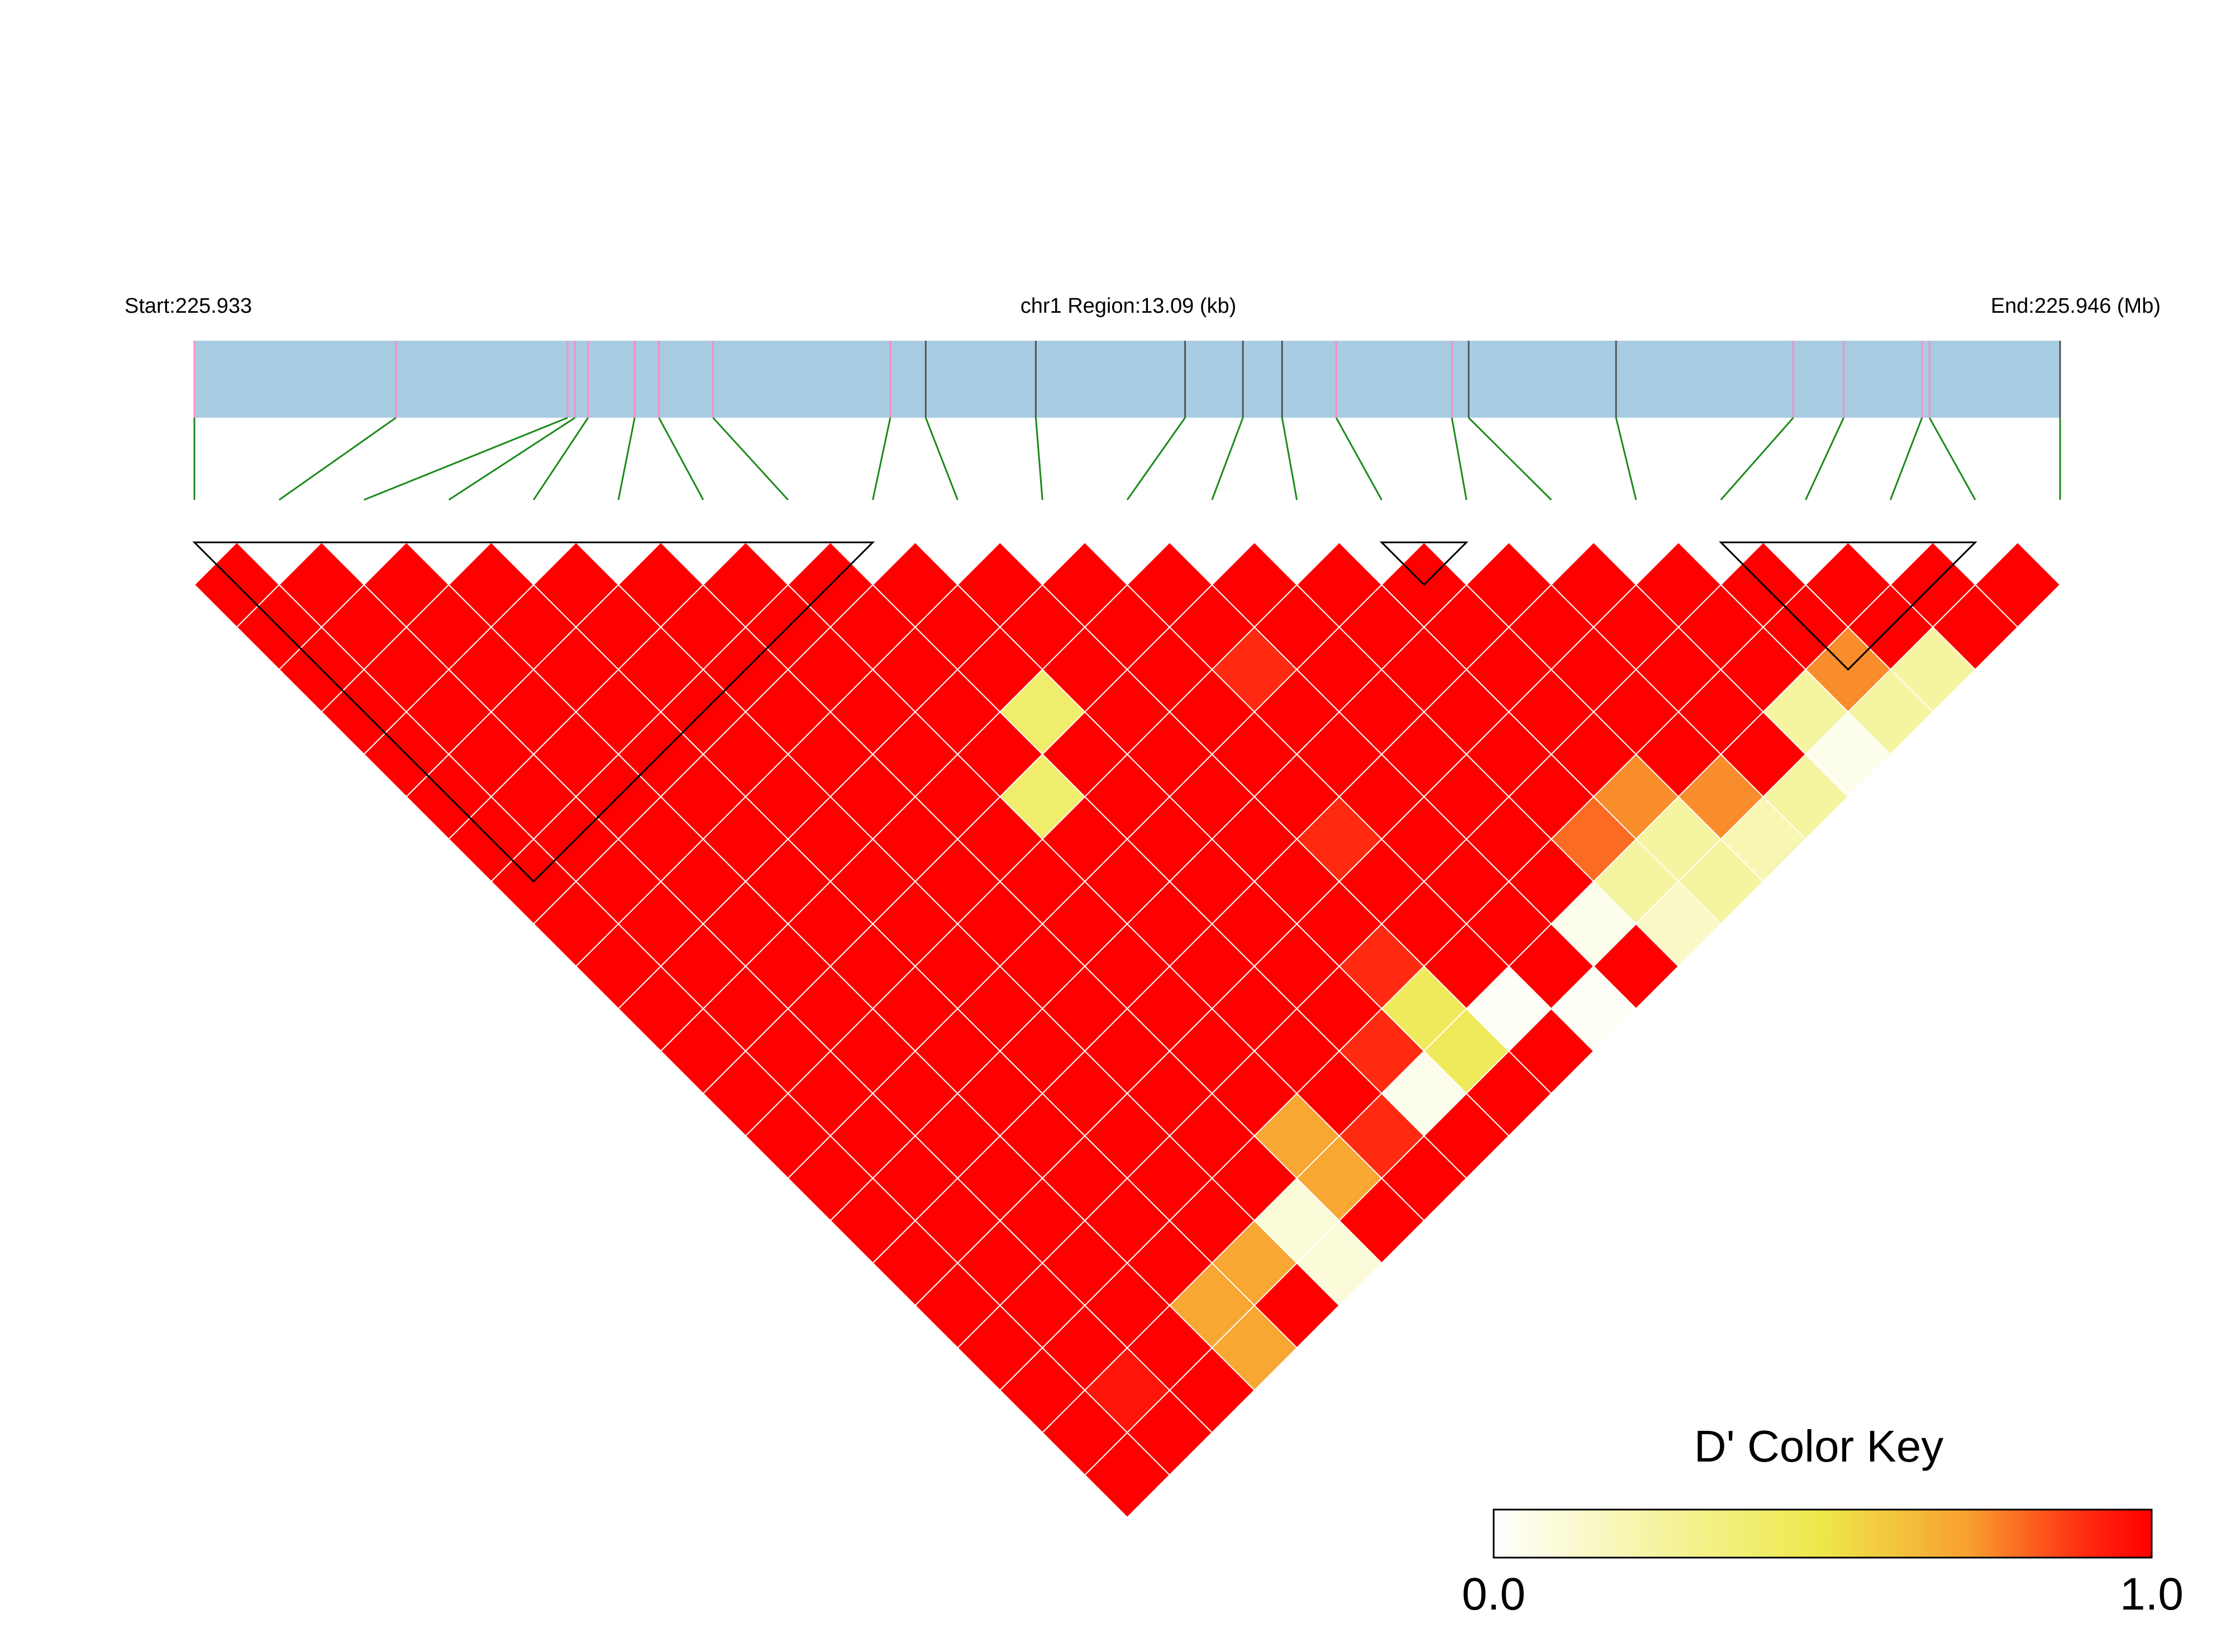  What do you see at coordinates (2076, 306) in the screenshot?
I see `end-label: End:225.946 (Mb)` at bounding box center [2076, 306].